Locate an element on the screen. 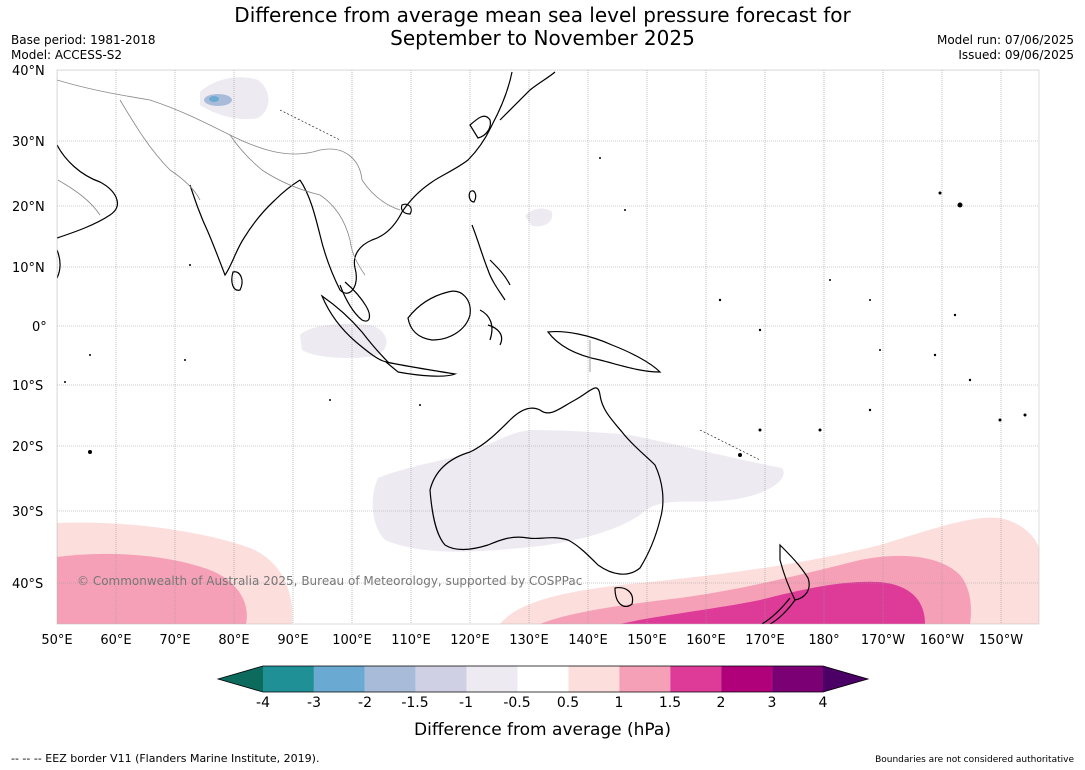 This screenshot has height=770, width=1085. lon-label-60e: 60°E is located at coordinates (115, 640).